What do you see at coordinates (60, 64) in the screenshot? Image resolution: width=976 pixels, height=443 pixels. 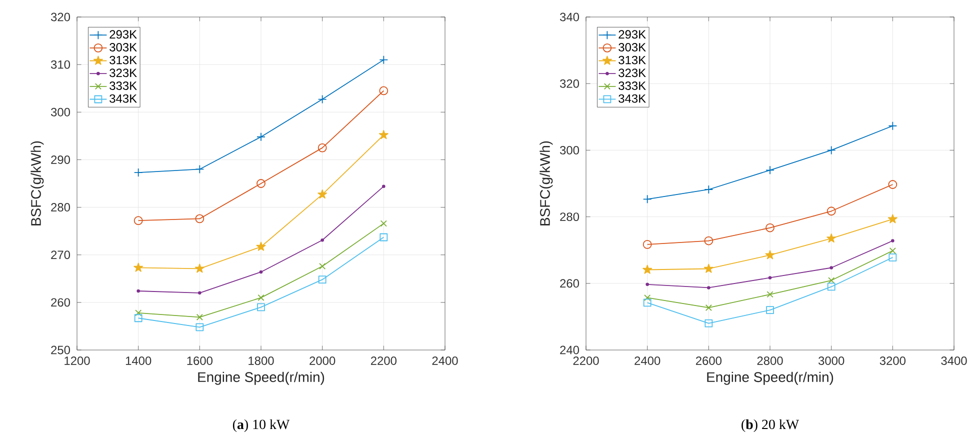 I see `y-tick-label: 310` at bounding box center [60, 64].